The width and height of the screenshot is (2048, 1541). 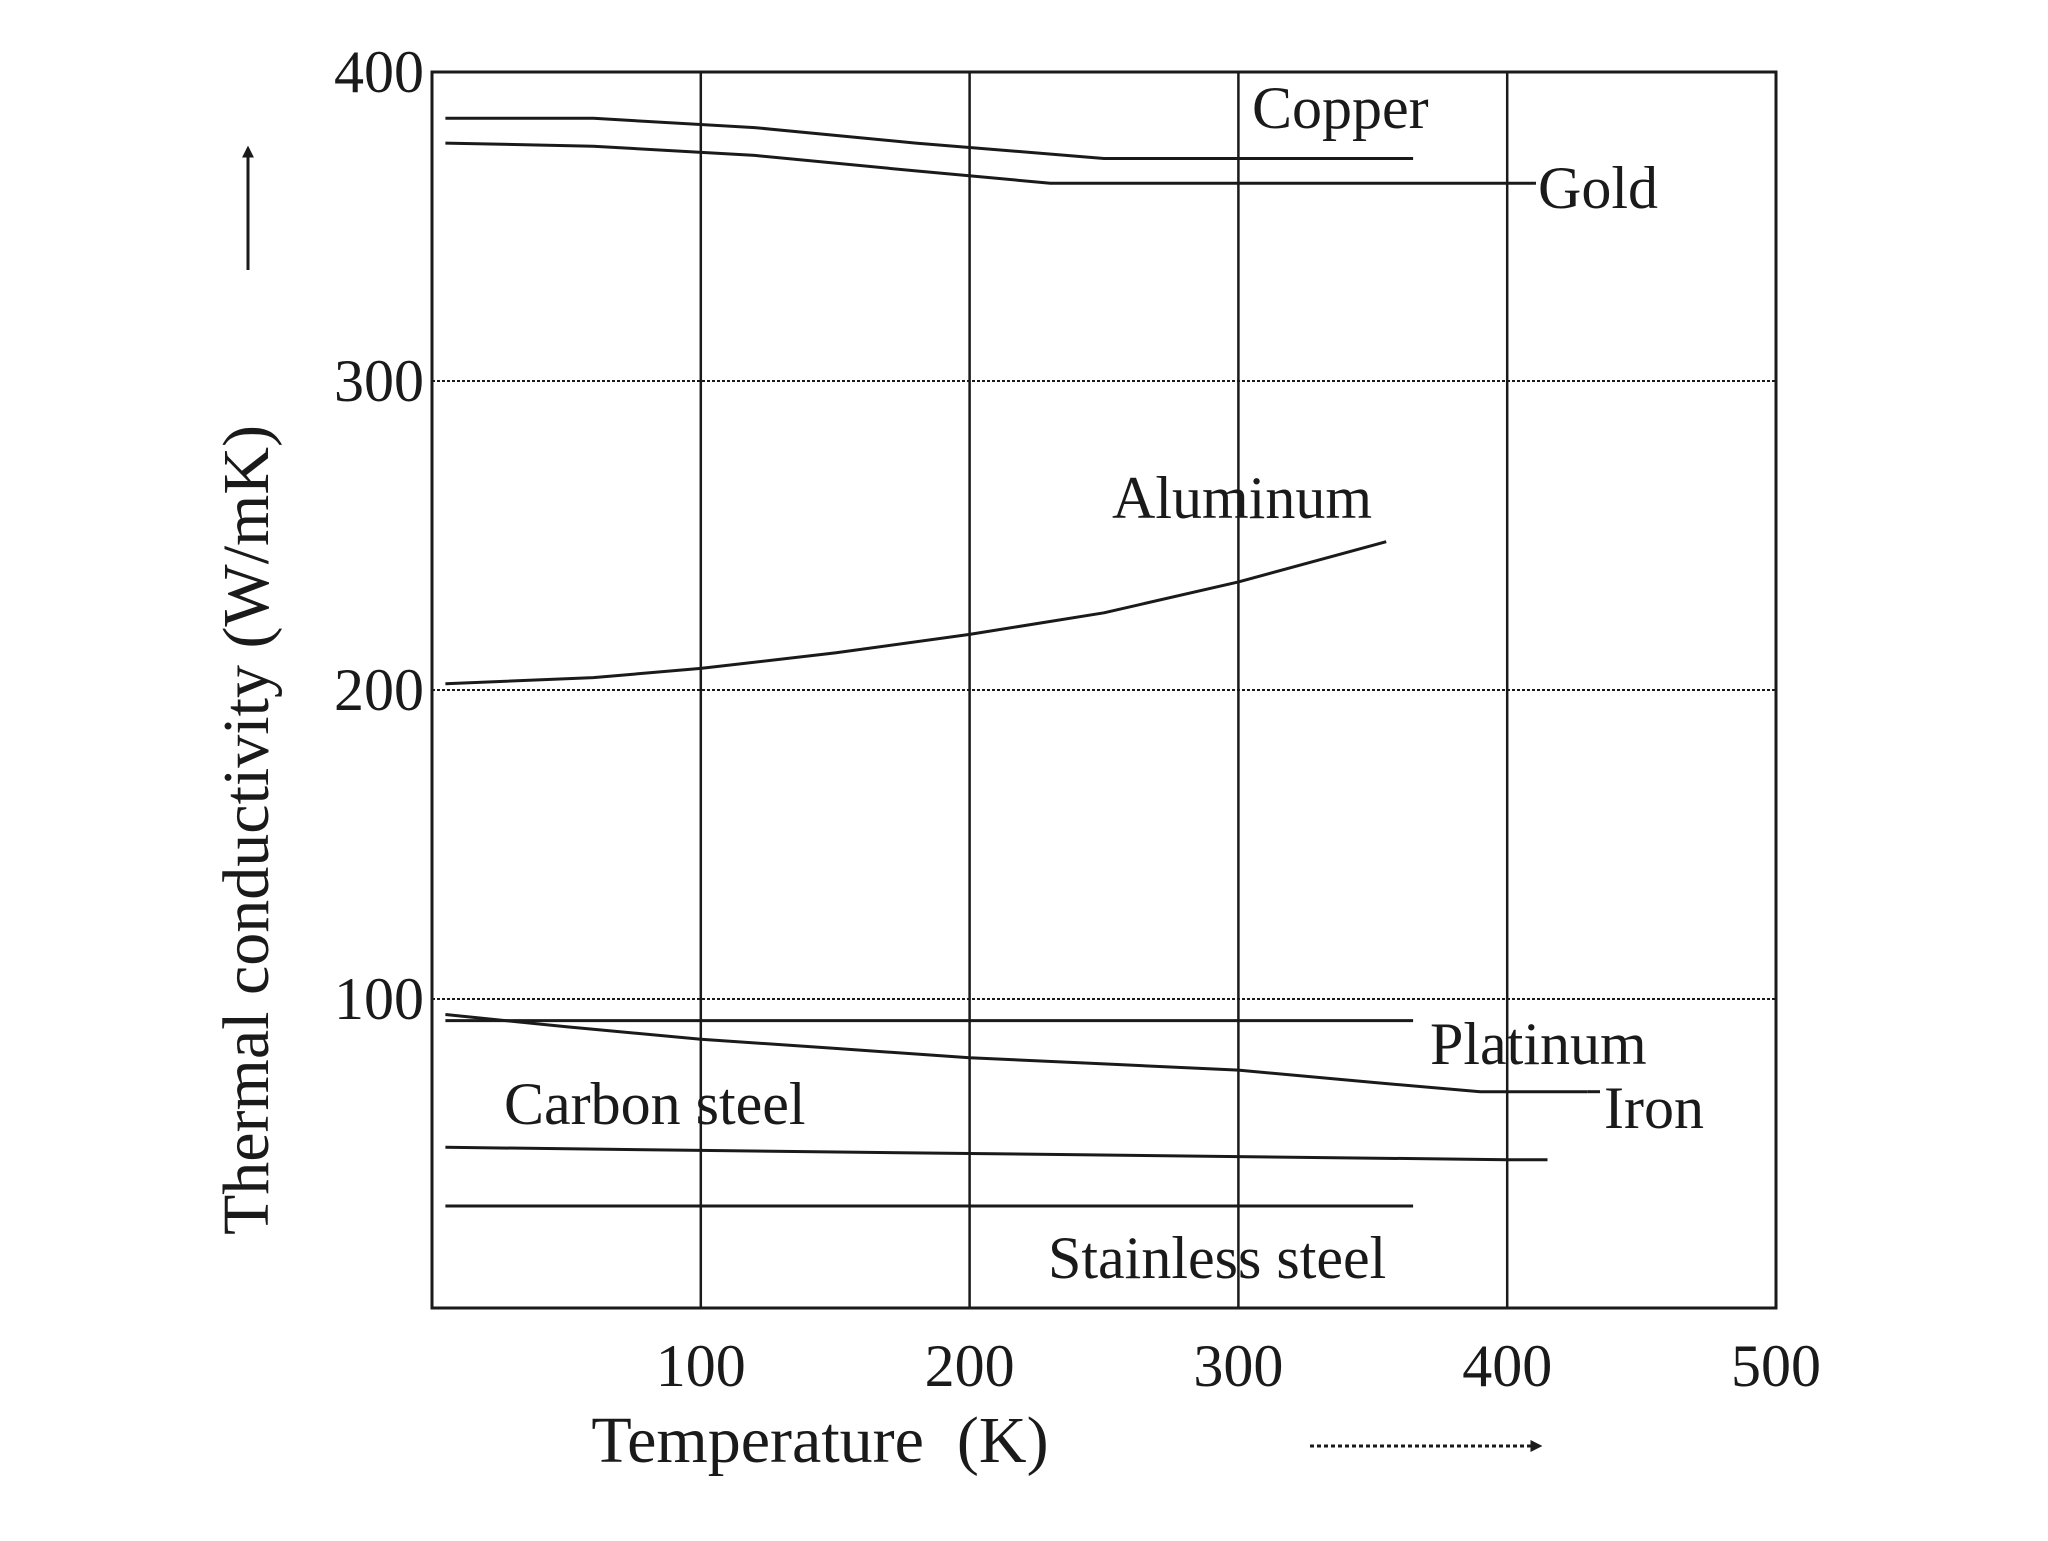 I want to click on x-tick-label: 400, so click(x=1507, y=1366).